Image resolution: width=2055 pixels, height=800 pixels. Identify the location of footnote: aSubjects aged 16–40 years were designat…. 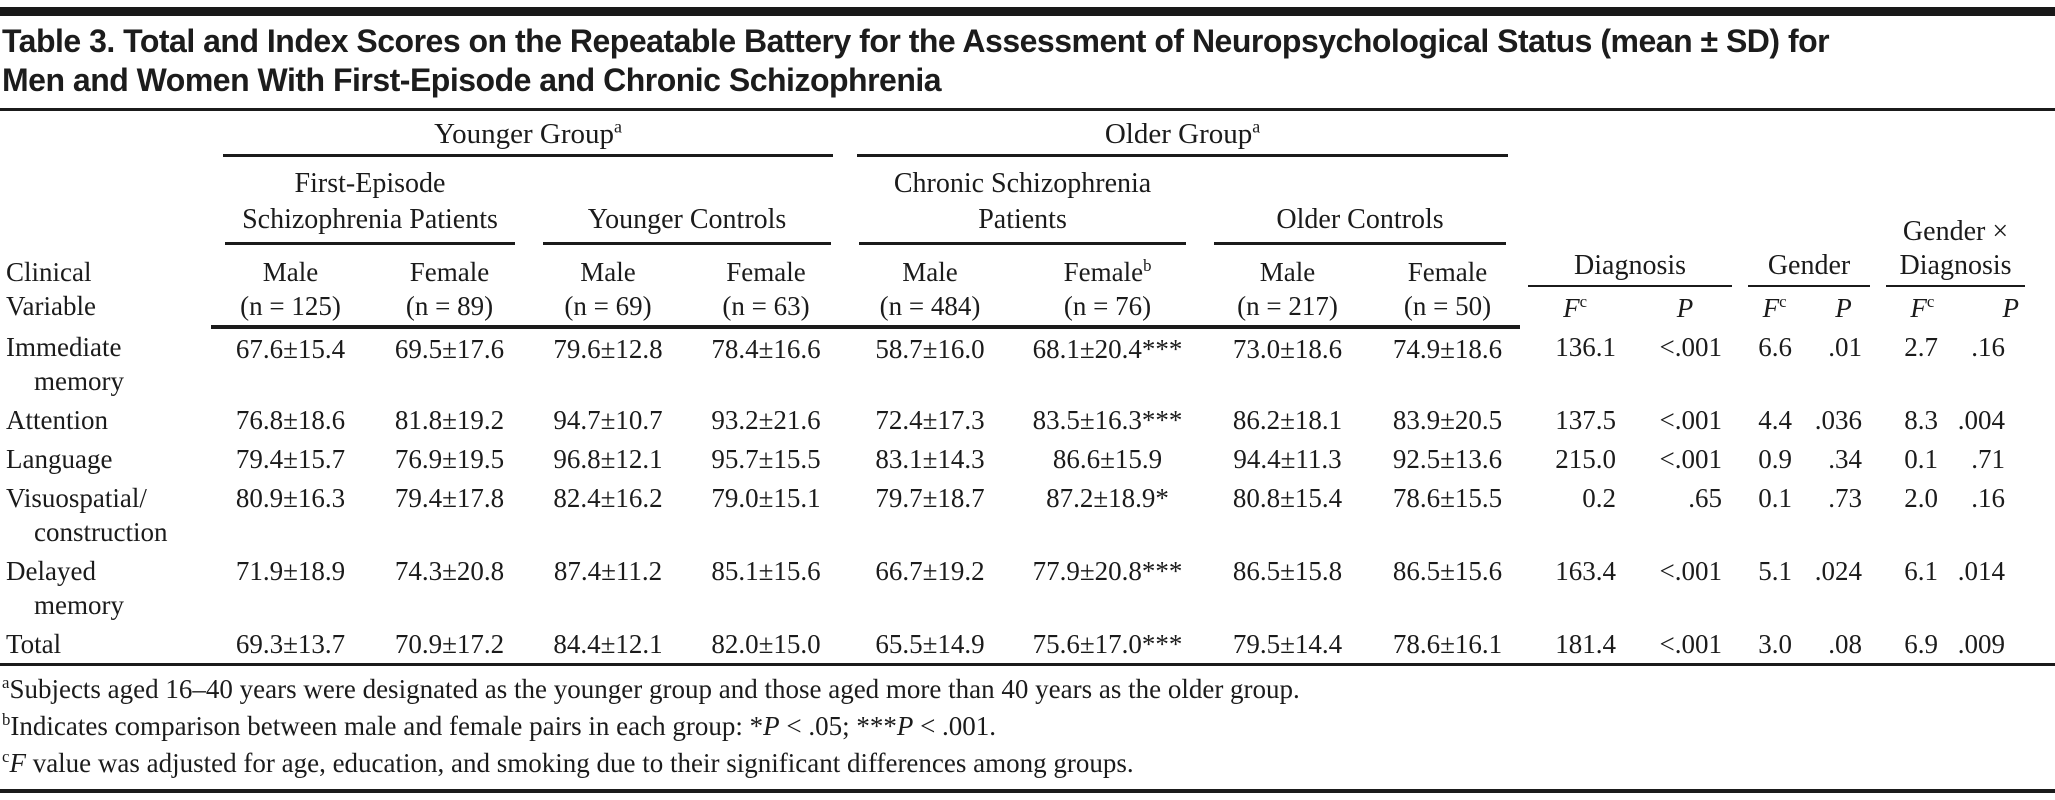
(651, 688).